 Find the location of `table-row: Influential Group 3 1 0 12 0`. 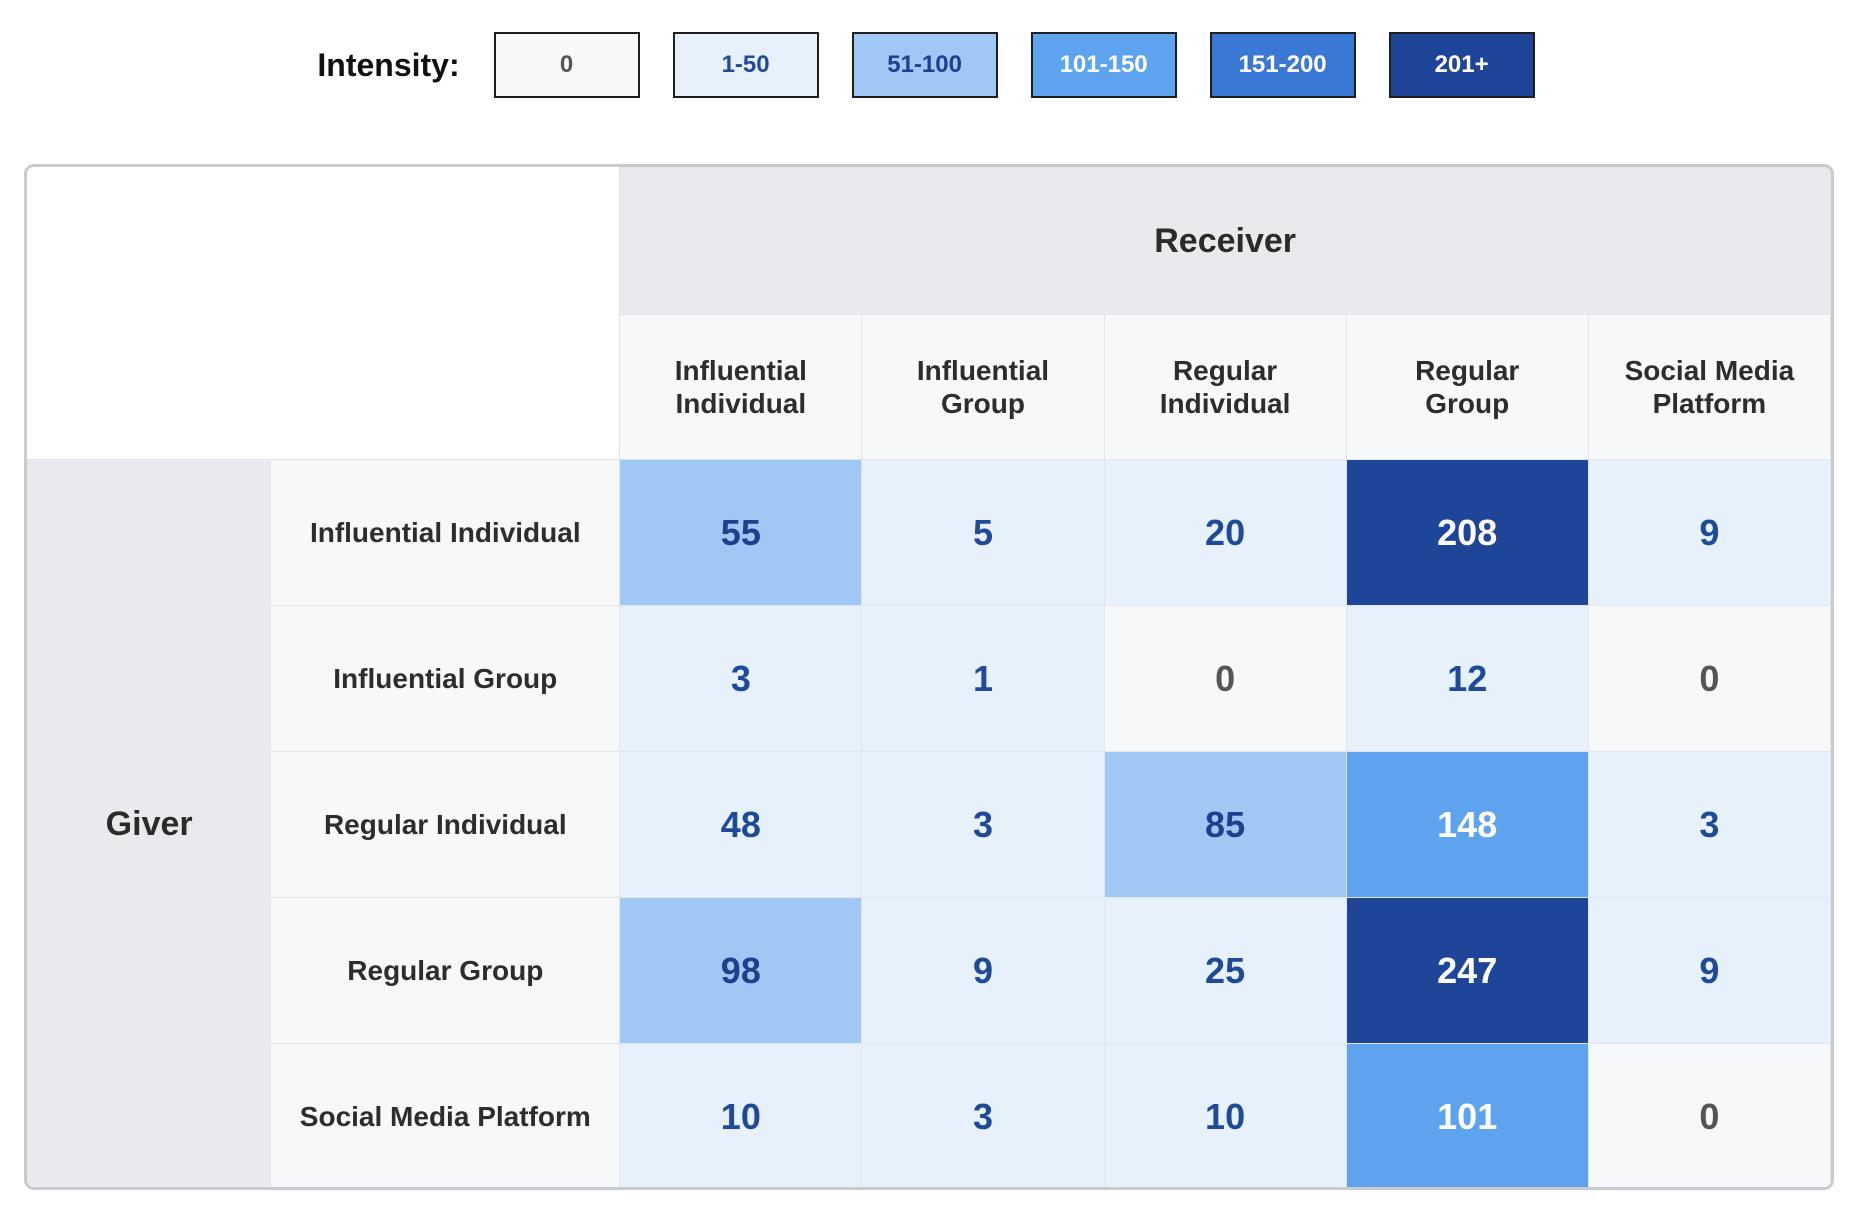

table-row: Influential Group 3 1 0 12 0 is located at coordinates (929, 678).